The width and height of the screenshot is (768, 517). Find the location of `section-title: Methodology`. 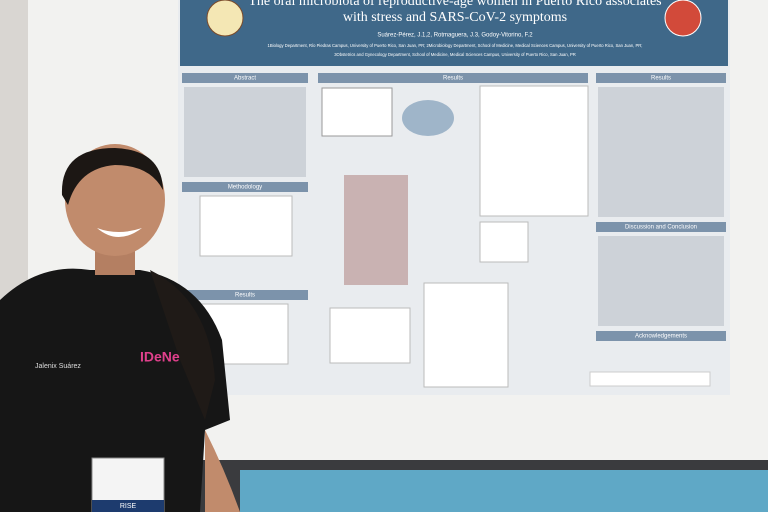

section-title: Methodology is located at coordinates (245, 188).